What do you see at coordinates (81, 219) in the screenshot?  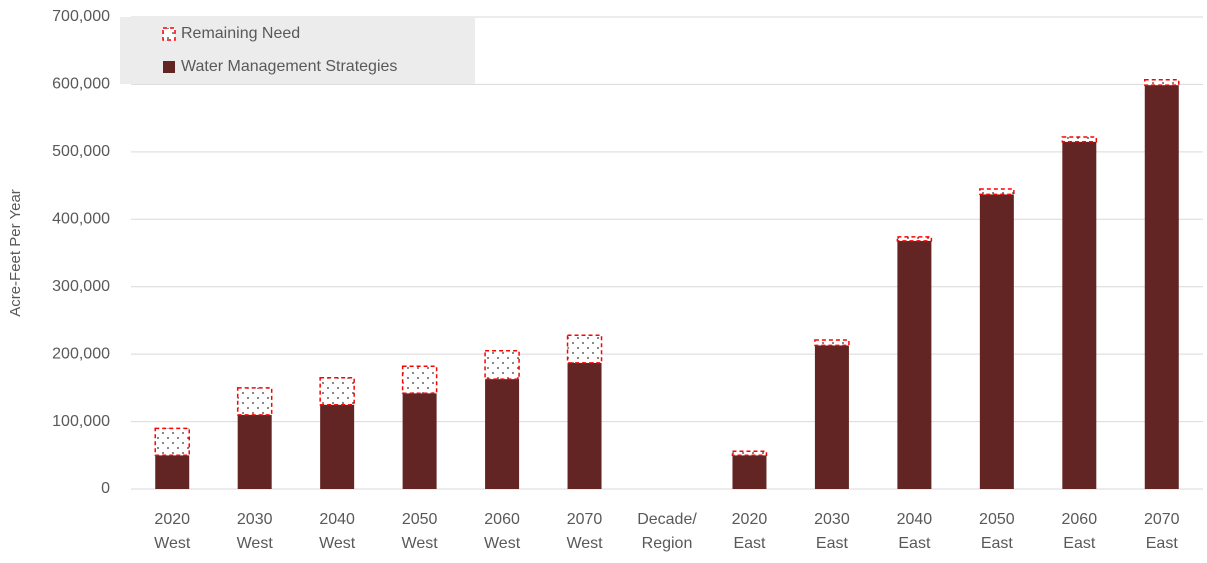 I see `y-tick-label: 400,000` at bounding box center [81, 219].